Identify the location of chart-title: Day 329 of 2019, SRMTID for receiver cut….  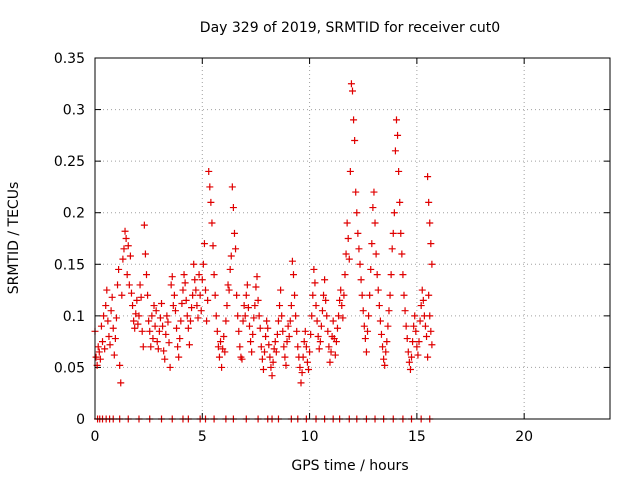
(350, 28).